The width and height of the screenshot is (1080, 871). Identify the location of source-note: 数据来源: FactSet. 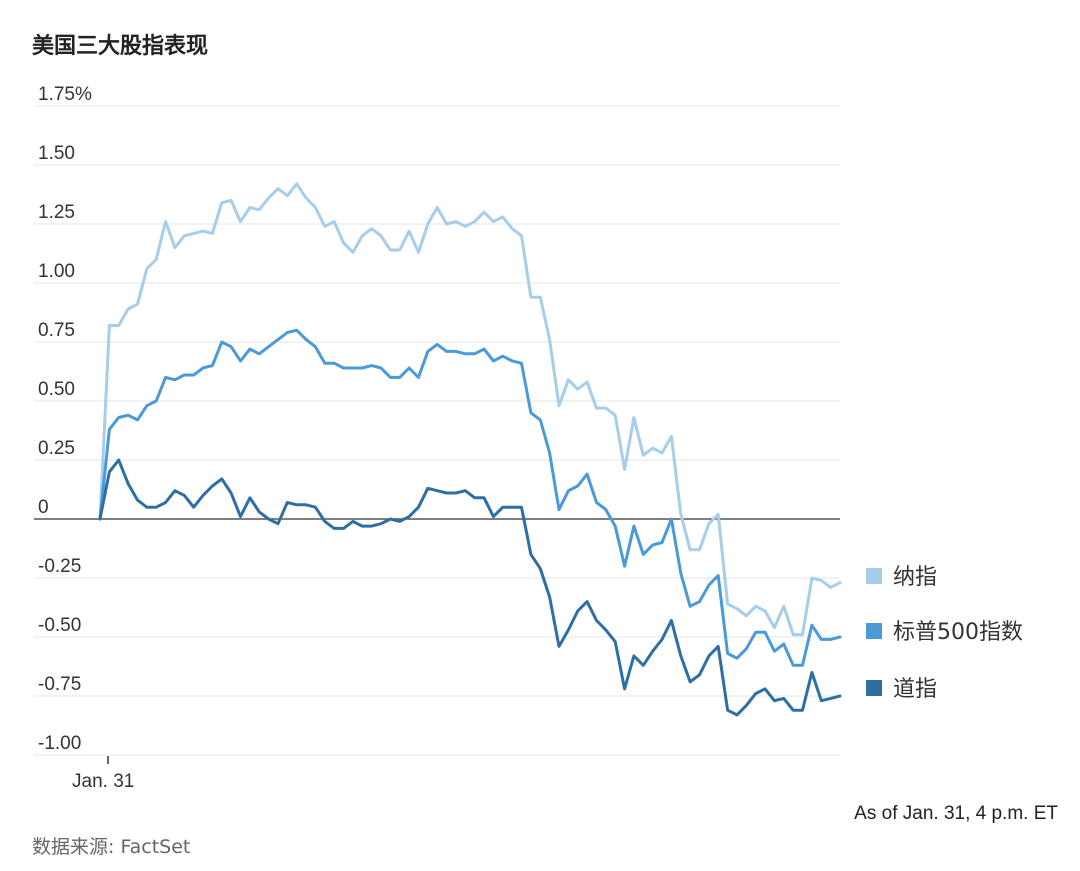
(111, 847).